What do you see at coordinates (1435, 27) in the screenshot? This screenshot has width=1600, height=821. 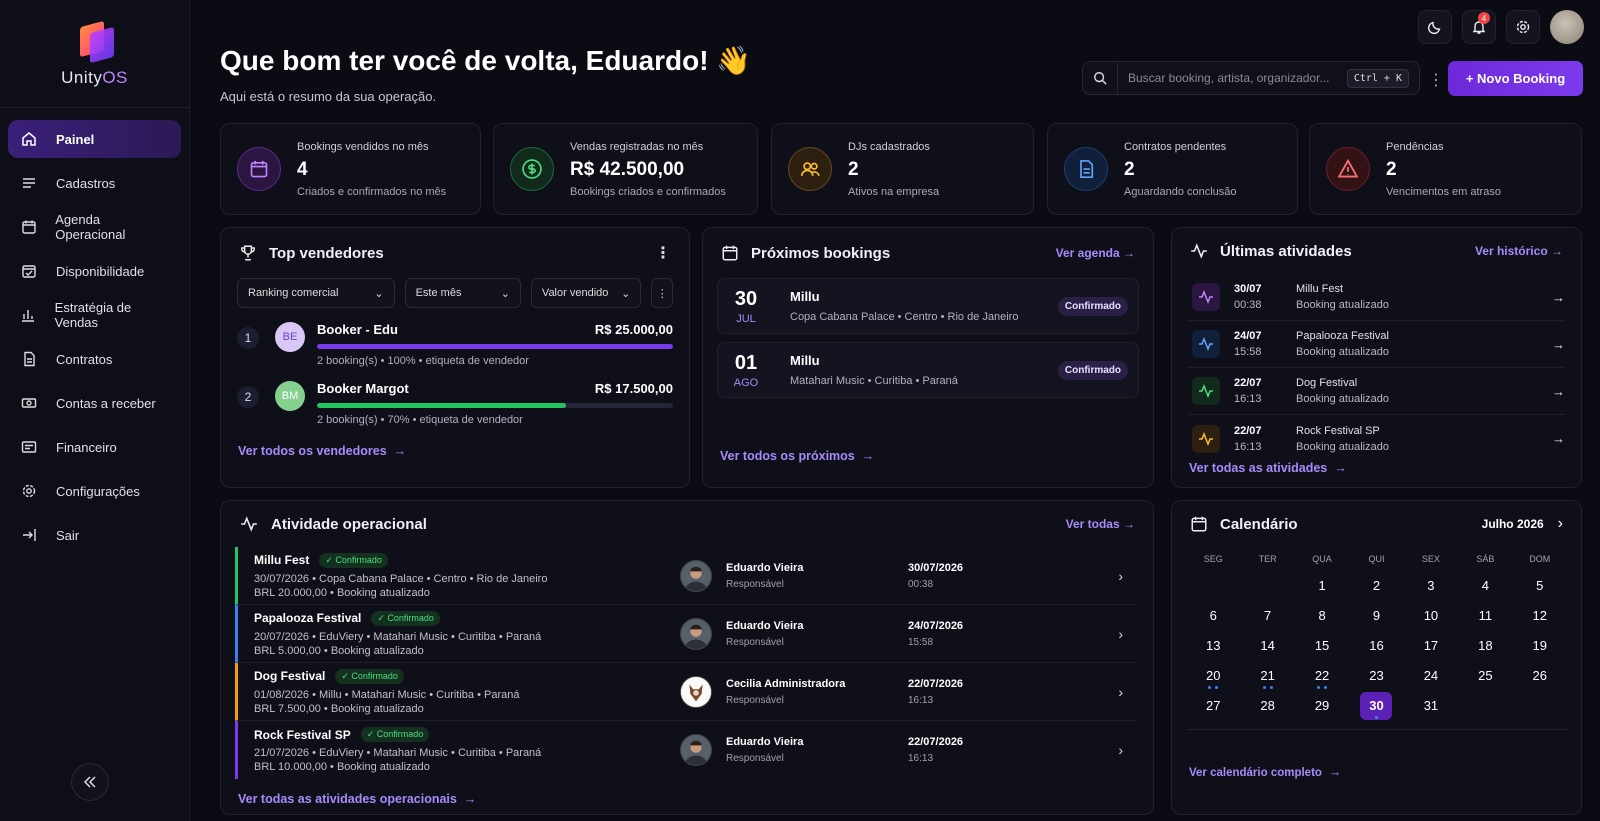 I see `theme-toggle-button` at bounding box center [1435, 27].